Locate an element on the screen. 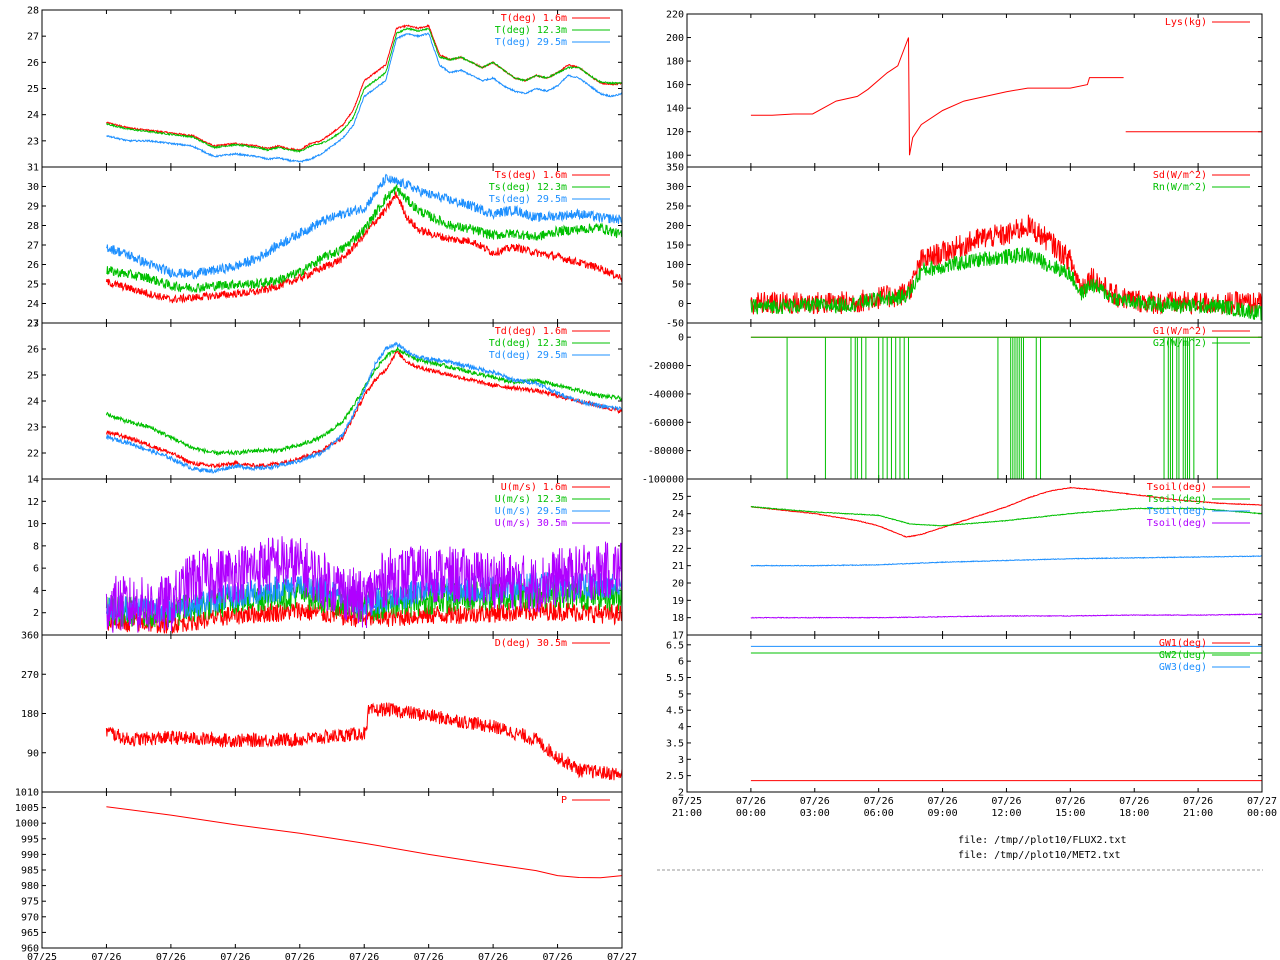 This screenshot has width=1280, height=960. y-tick-label: 995 is located at coordinates (30, 839).